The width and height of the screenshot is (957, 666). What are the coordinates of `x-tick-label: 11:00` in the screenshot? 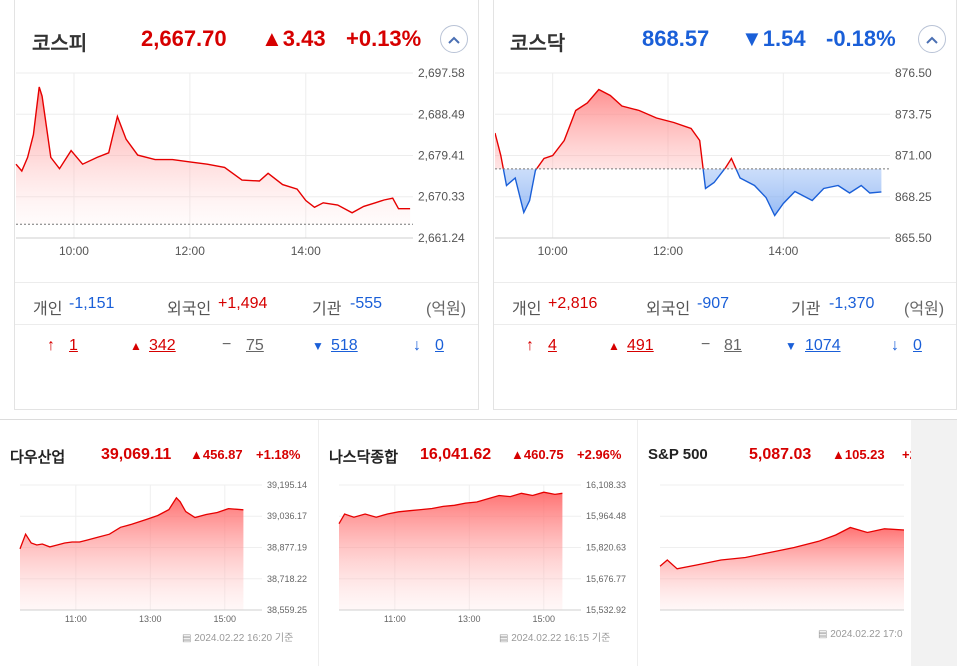 It's located at (395, 619).